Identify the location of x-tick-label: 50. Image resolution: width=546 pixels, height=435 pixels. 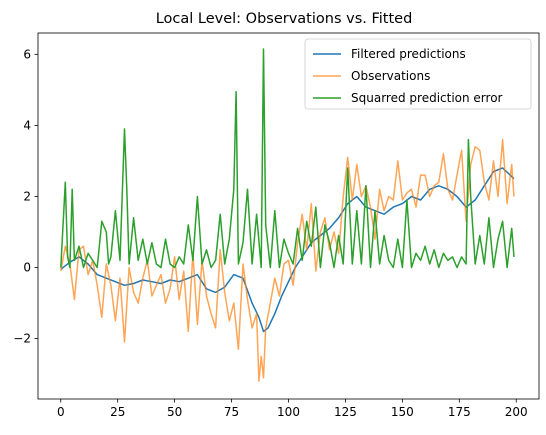
(174, 412).